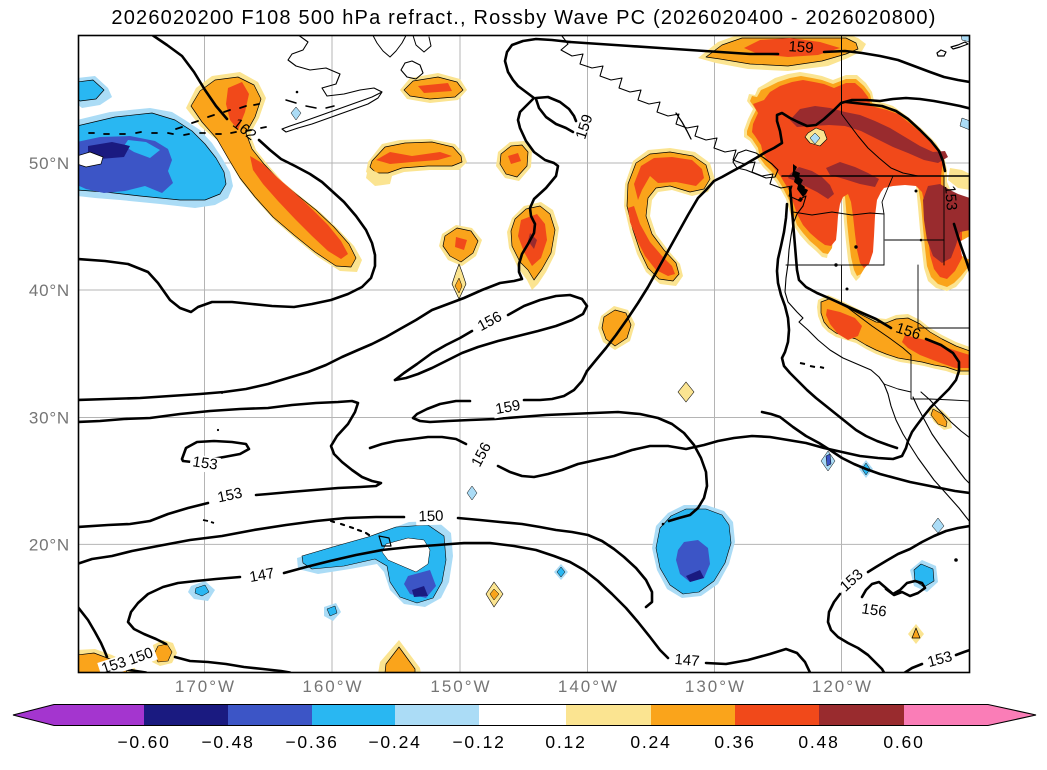 The height and width of the screenshot is (770, 1047). Describe the element at coordinates (903, 742) in the screenshot. I see `svg-text: 0.60` at that location.